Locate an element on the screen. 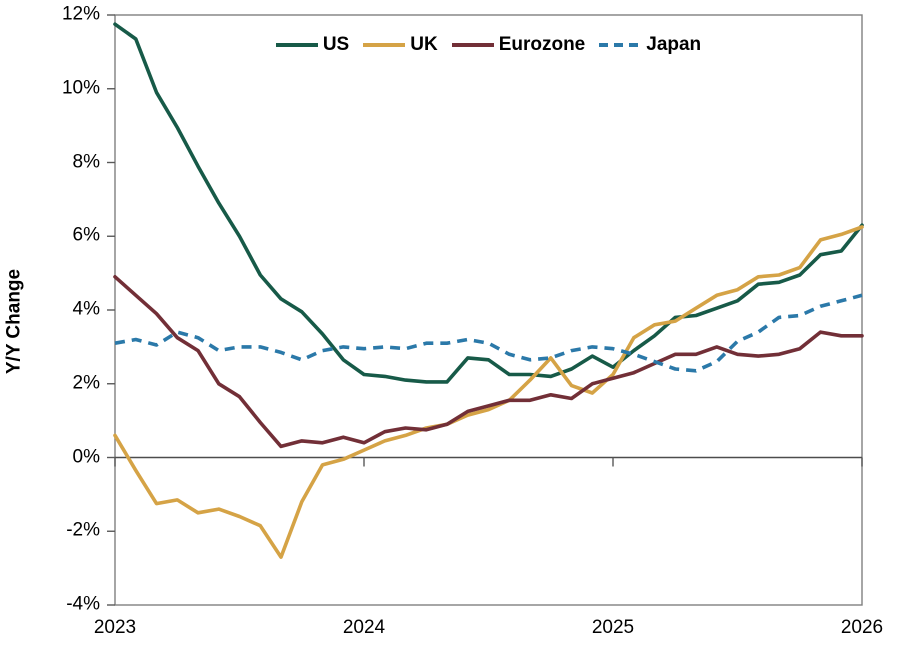  legend-label: US is located at coordinates (336, 44).